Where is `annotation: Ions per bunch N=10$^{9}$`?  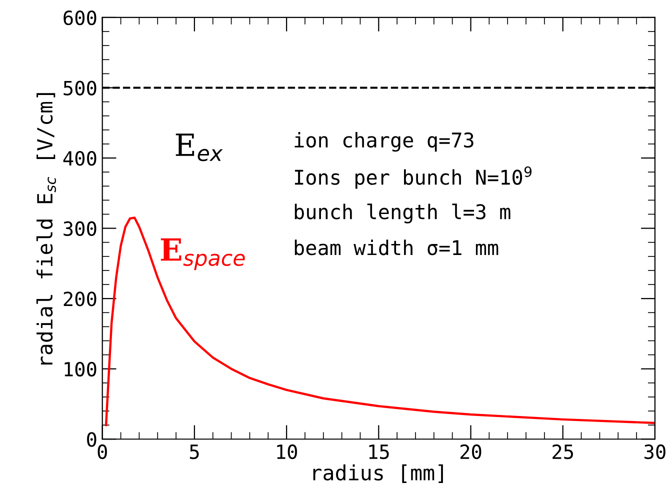 annotation: Ions per bunch N=10$^{9}$ is located at coordinates (413, 177).